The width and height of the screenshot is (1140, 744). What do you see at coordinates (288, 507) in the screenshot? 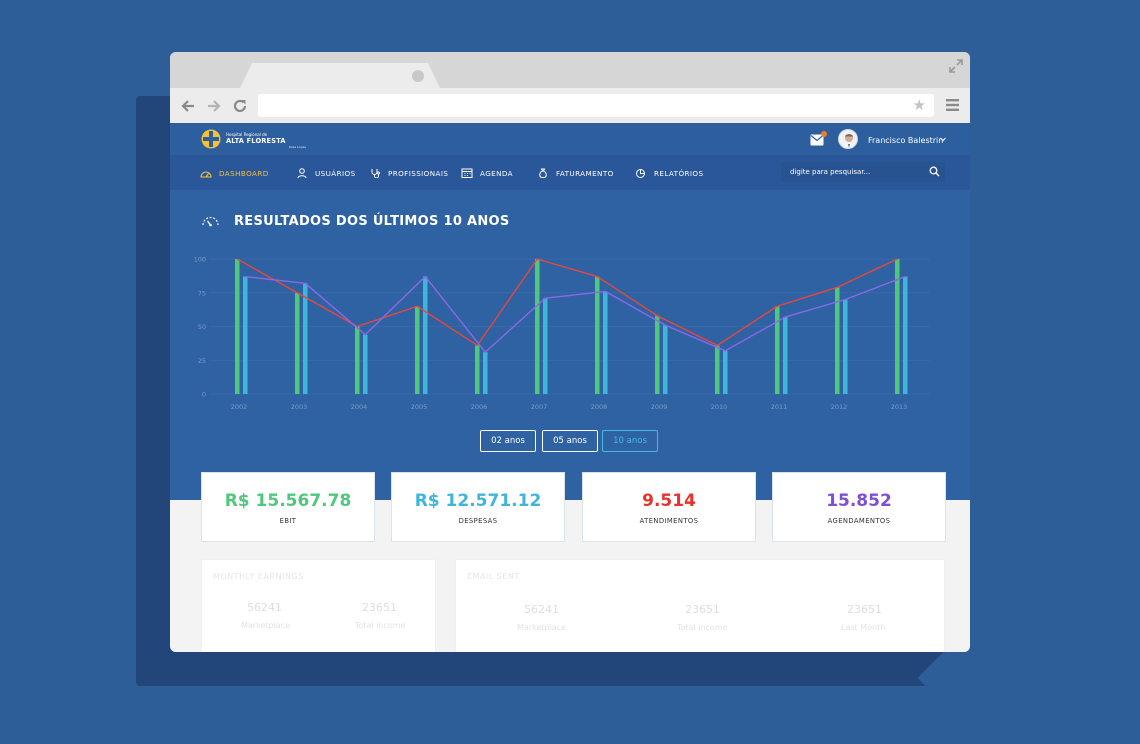
I see `kpi-card-ebit: R$ 15.567.78 EBIT` at bounding box center [288, 507].